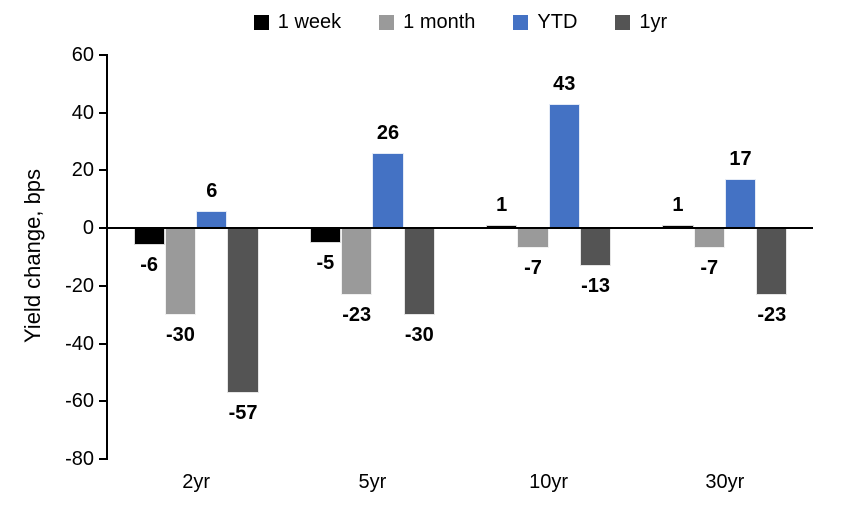 This screenshot has width=852, height=509. What do you see at coordinates (653, 21) in the screenshot?
I see `legend-label: 1yr` at bounding box center [653, 21].